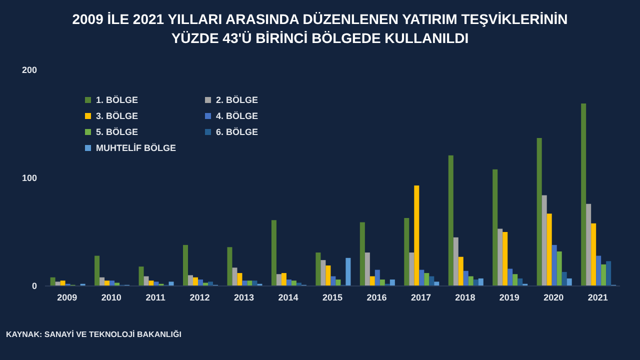  I want to click on x-tick-label: 2009, so click(67, 297).